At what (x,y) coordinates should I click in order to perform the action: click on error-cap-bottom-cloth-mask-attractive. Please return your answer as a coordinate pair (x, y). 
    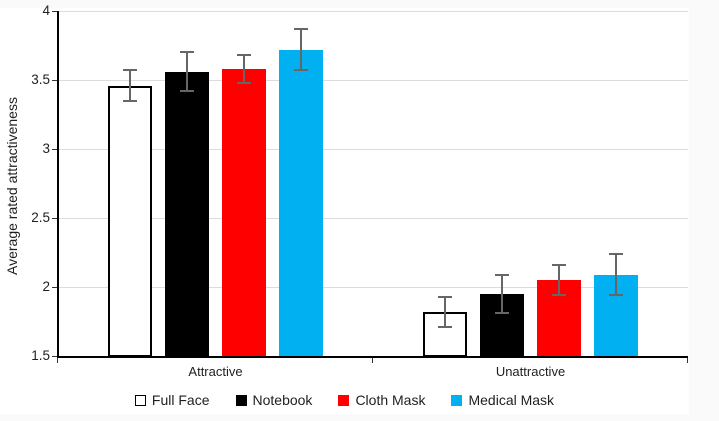
    Looking at the image, I should click on (244, 82).